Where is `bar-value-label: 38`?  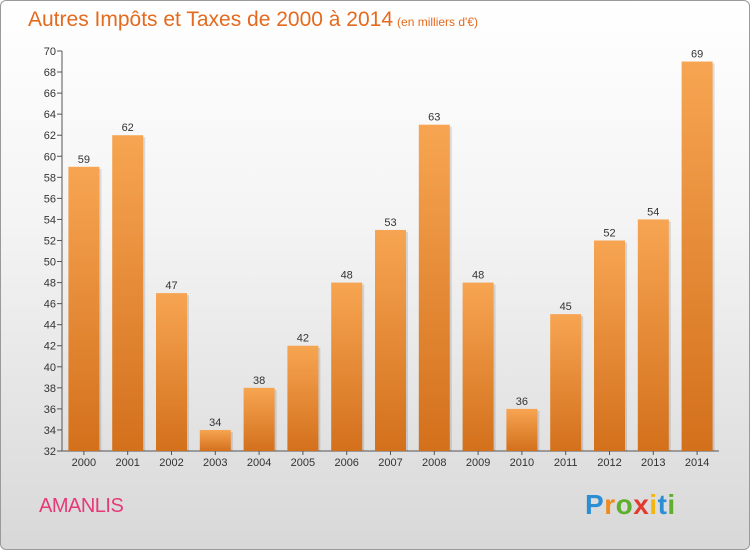
bar-value-label: 38 is located at coordinates (259, 381).